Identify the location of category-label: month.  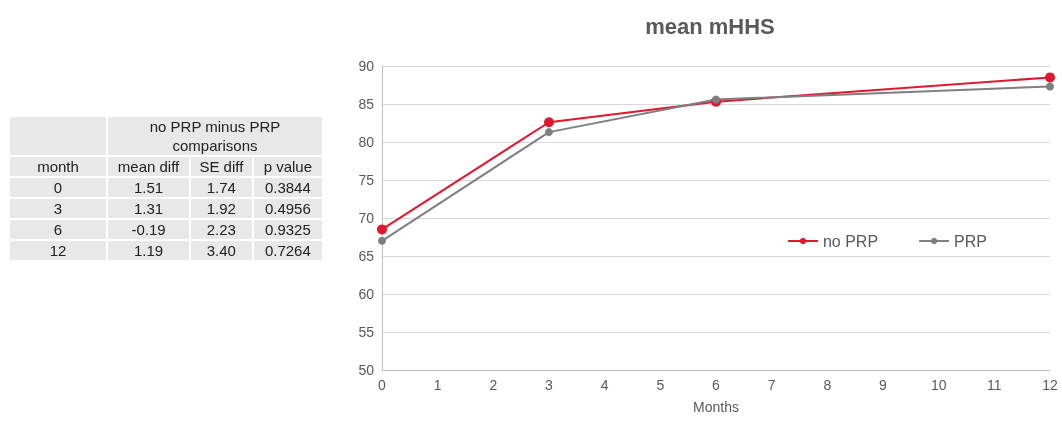
(58, 166).